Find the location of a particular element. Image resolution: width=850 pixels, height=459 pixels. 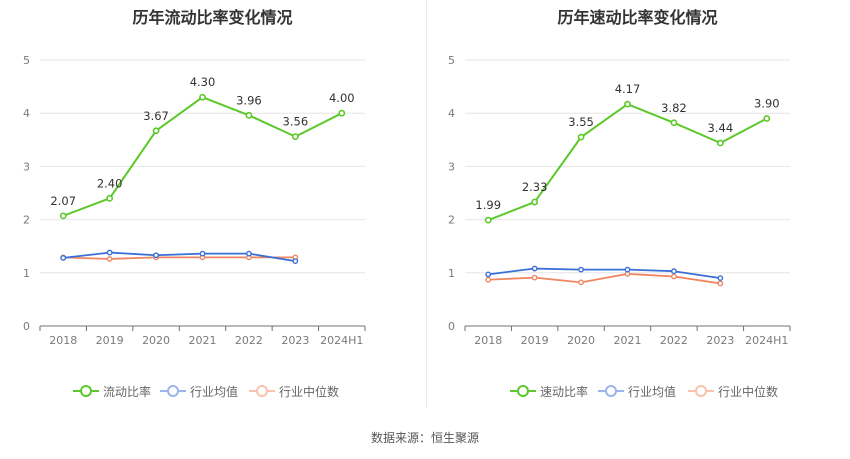

data-label: 3.44 is located at coordinates (721, 128).